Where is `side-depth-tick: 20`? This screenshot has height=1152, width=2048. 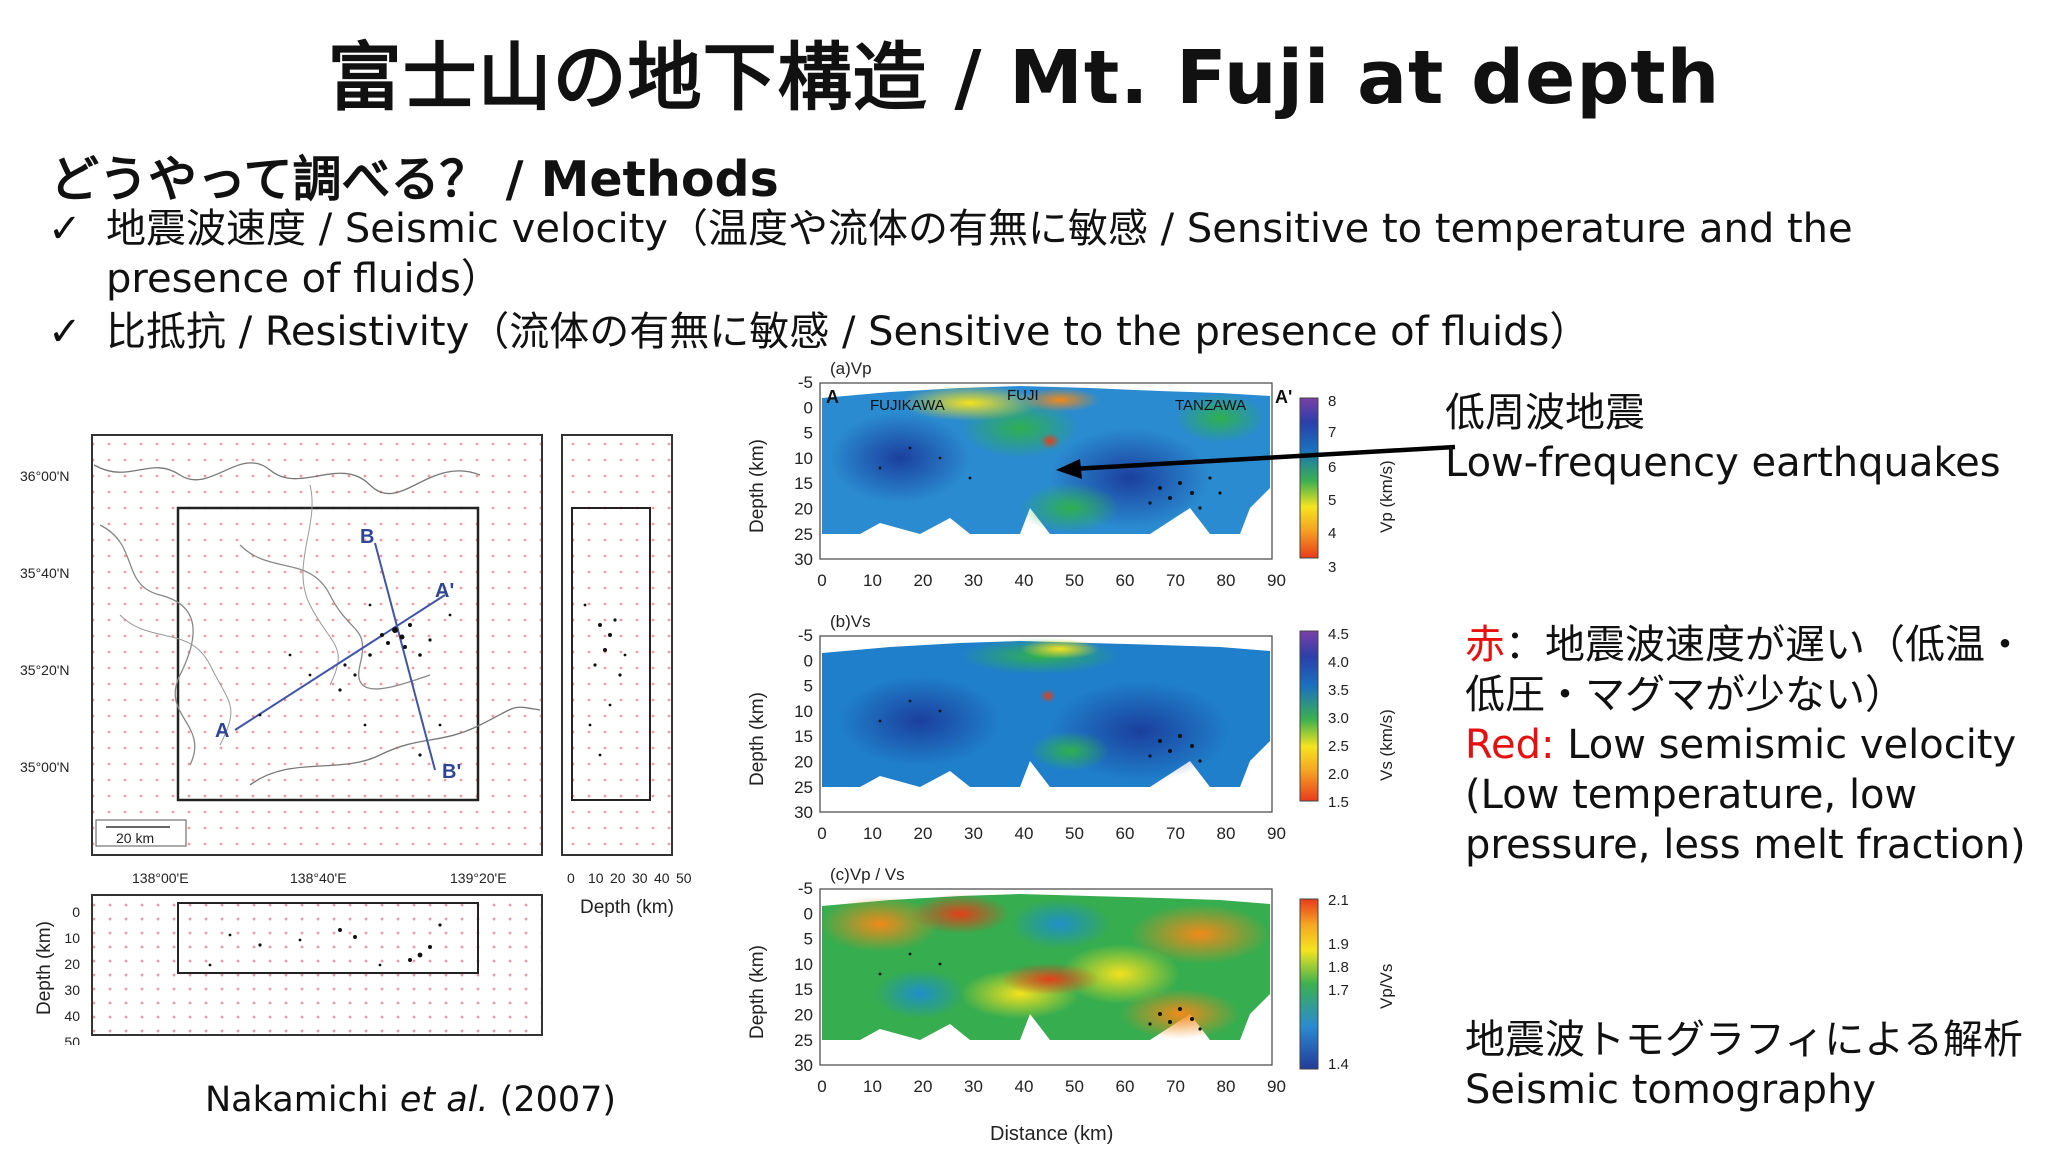 side-depth-tick: 20 is located at coordinates (618, 878).